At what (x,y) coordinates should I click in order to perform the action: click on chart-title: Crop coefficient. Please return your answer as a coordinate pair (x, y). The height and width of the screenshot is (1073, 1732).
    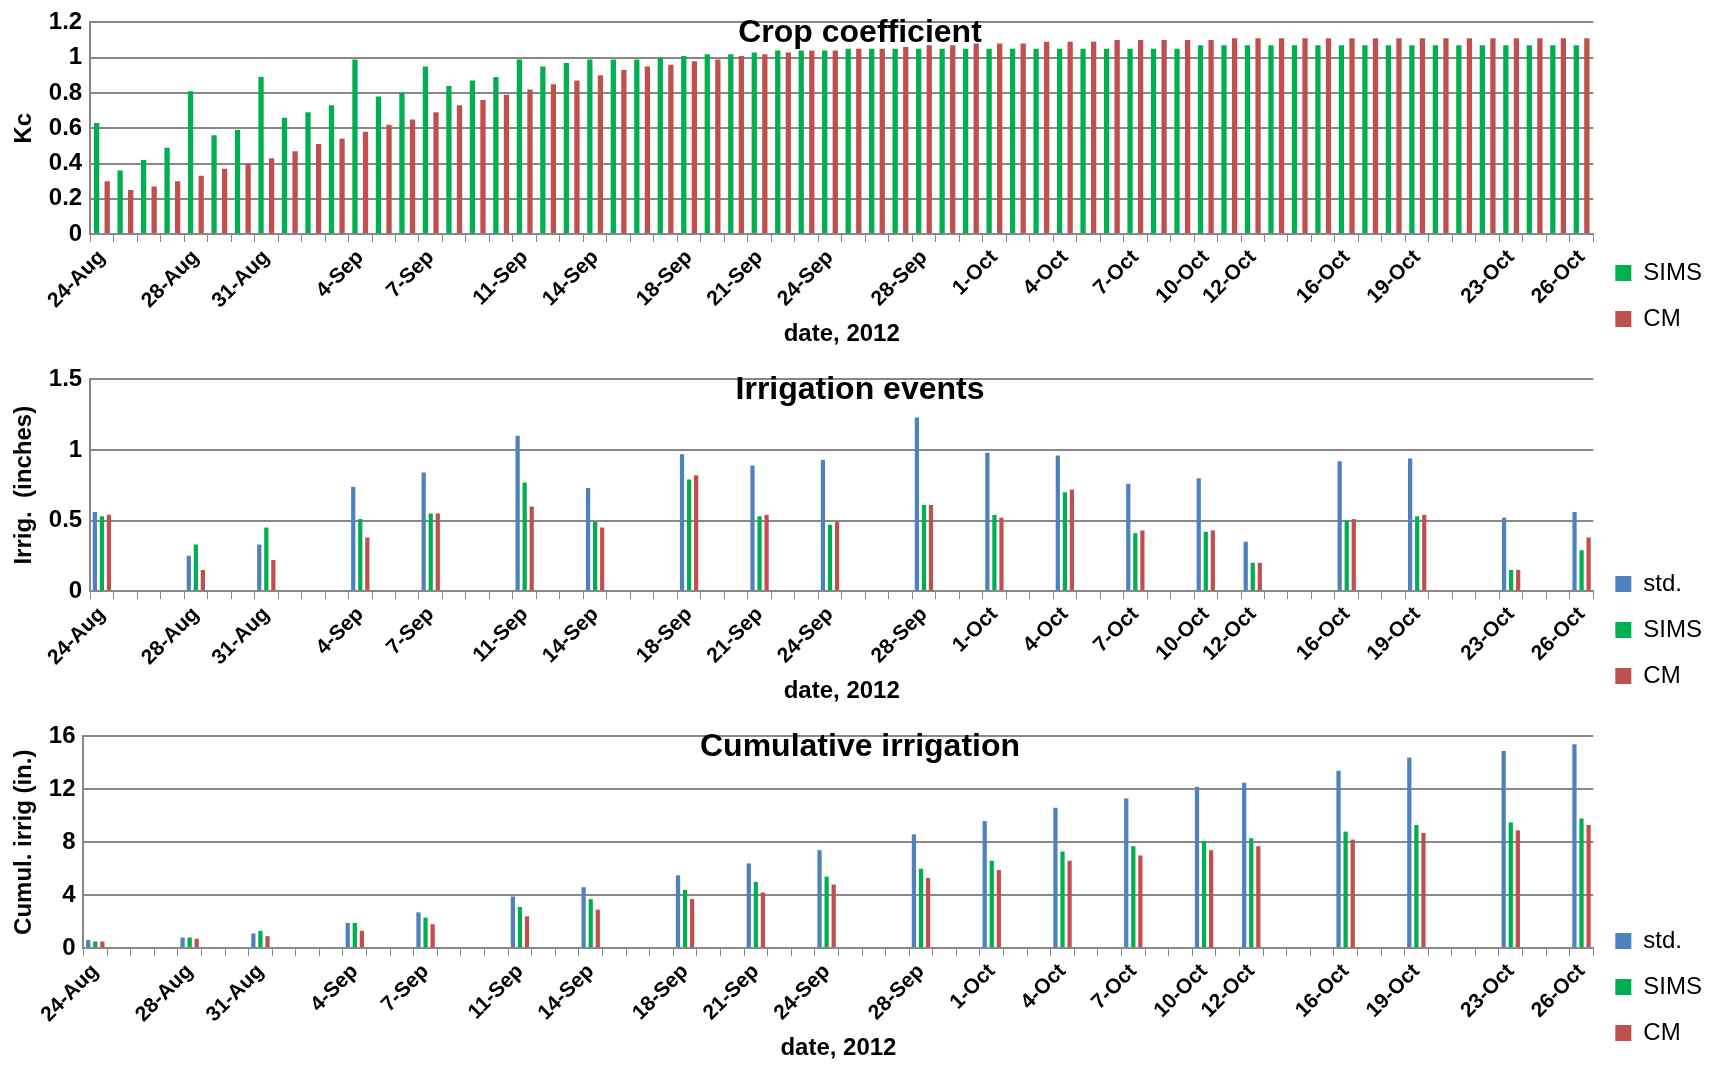
    Looking at the image, I should click on (860, 31).